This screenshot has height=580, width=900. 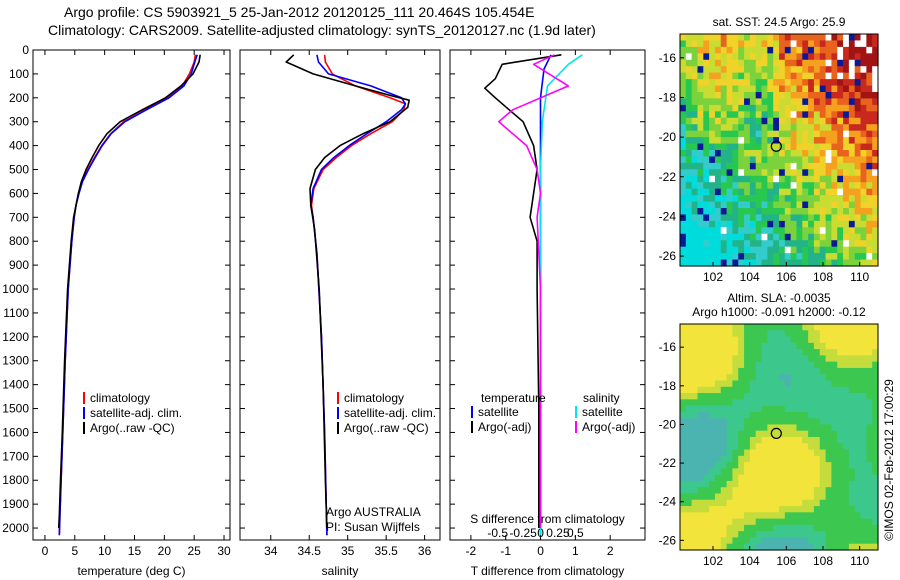 I want to click on x-tick-label: 0, so click(x=540, y=551).